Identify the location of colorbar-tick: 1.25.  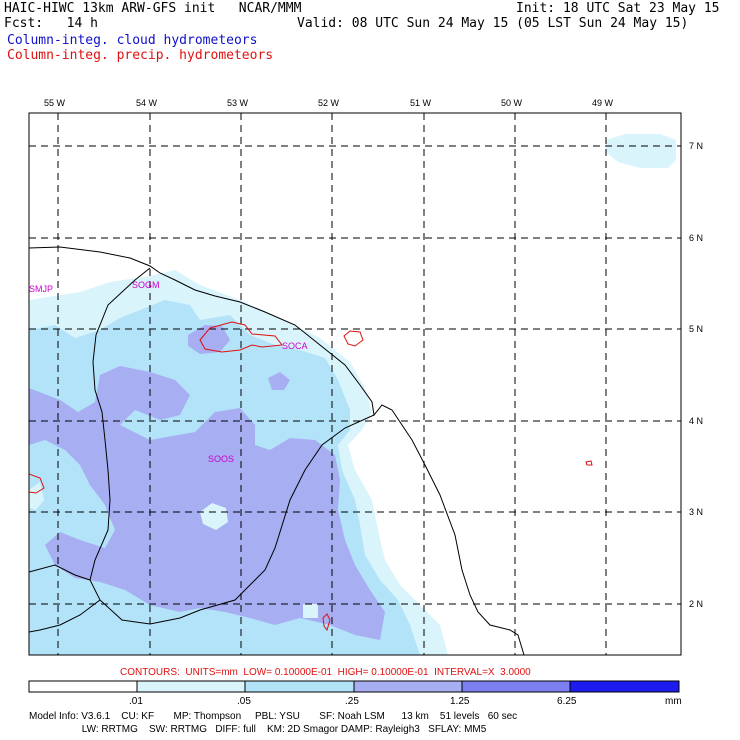
(460, 701).